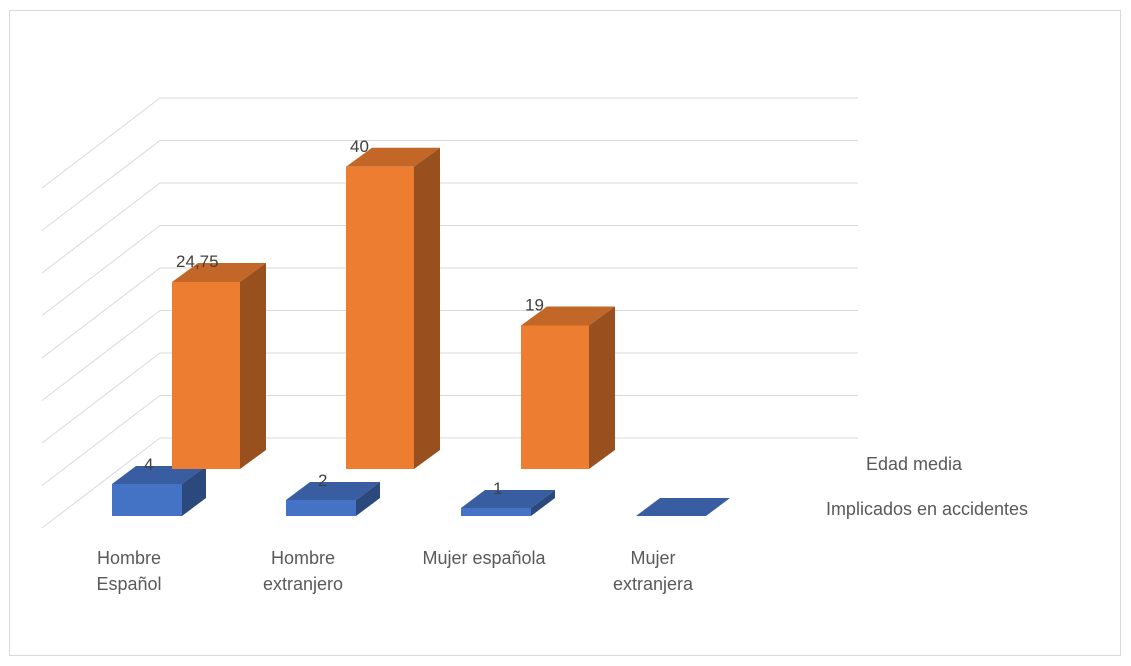  What do you see at coordinates (128, 571) in the screenshot?
I see `category-label: Hombre Español` at bounding box center [128, 571].